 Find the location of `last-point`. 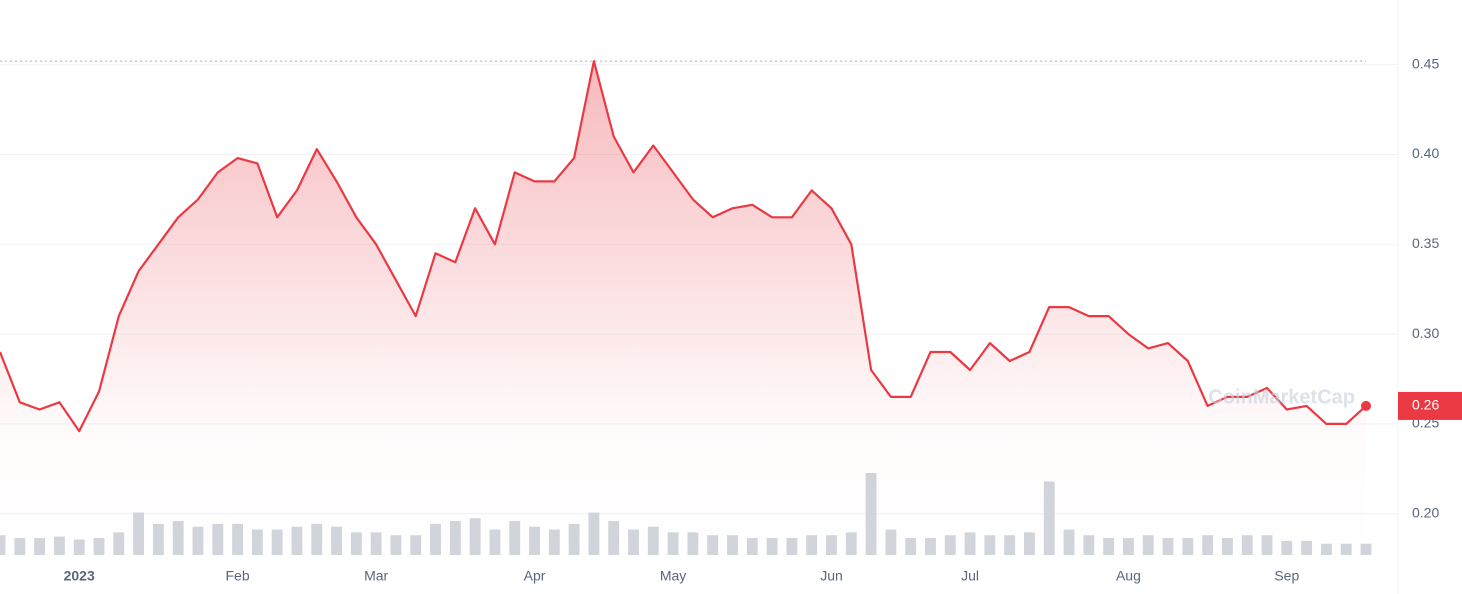

last-point is located at coordinates (1366, 405).